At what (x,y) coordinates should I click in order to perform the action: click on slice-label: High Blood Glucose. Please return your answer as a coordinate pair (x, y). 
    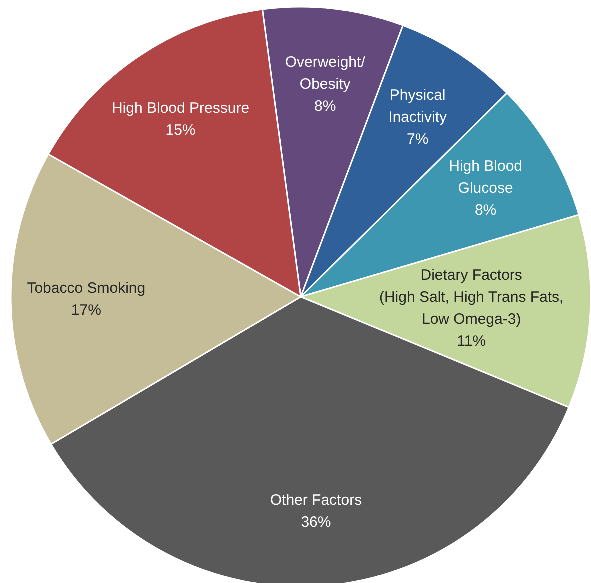
    Looking at the image, I should click on (486, 176).